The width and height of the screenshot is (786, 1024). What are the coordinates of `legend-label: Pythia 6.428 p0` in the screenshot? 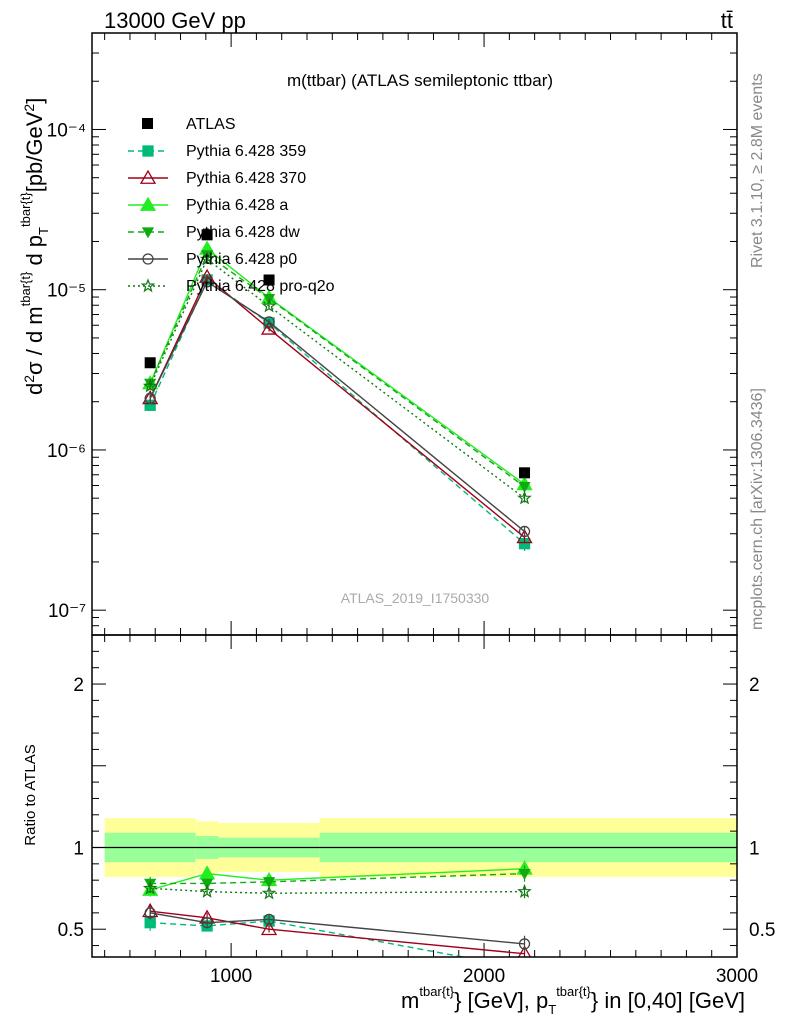 It's located at (241, 259).